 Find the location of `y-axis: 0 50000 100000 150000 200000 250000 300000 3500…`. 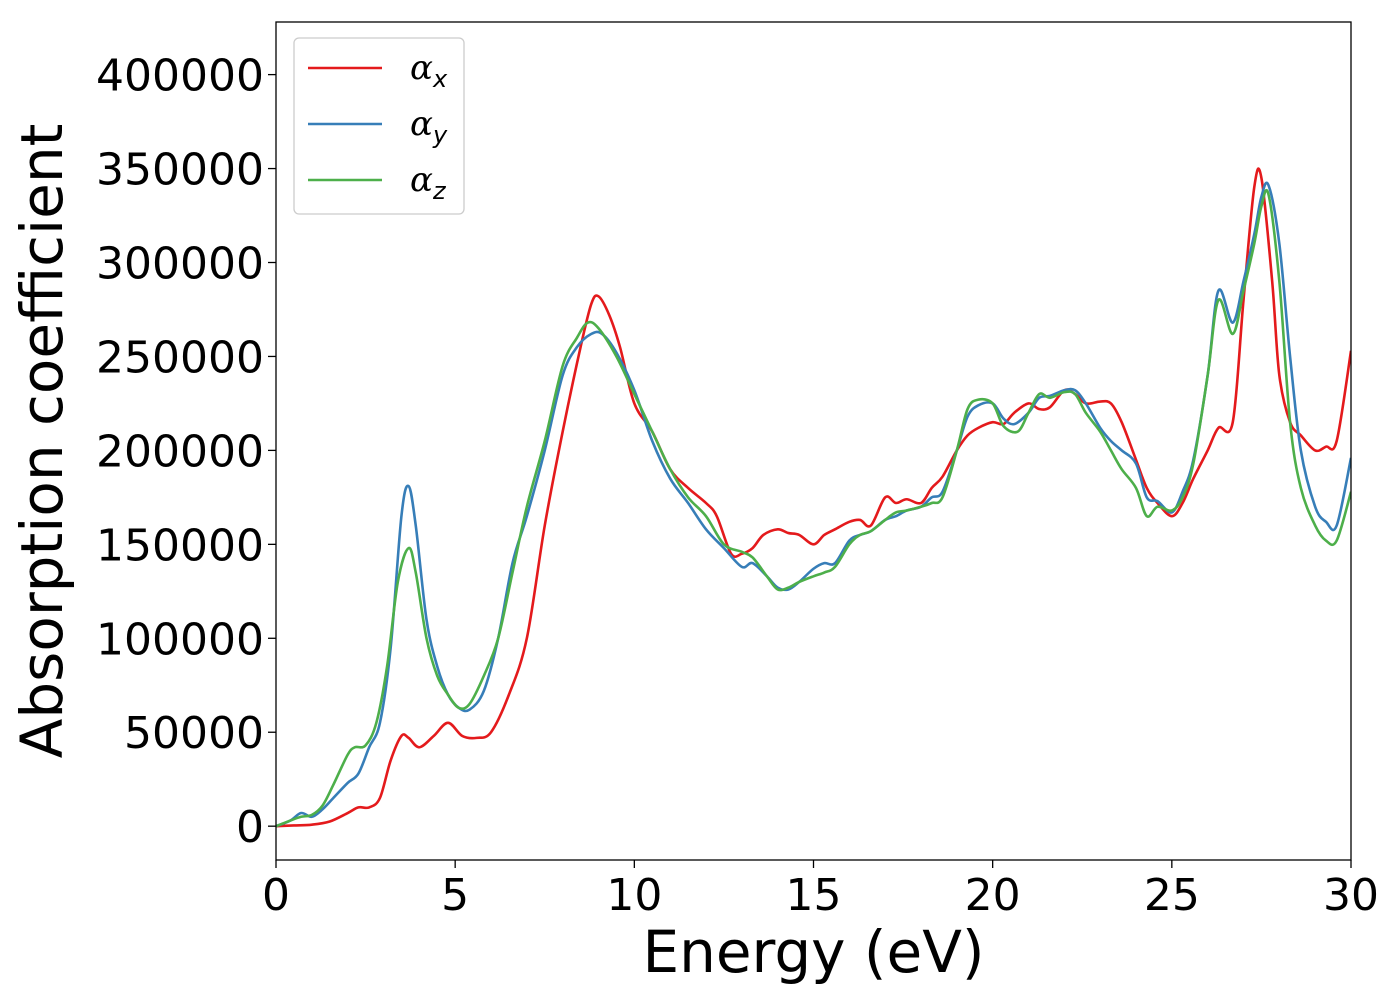

y-axis: 0 50000 100000 150000 200000 250000 300000 3500… is located at coordinates (186, 452).